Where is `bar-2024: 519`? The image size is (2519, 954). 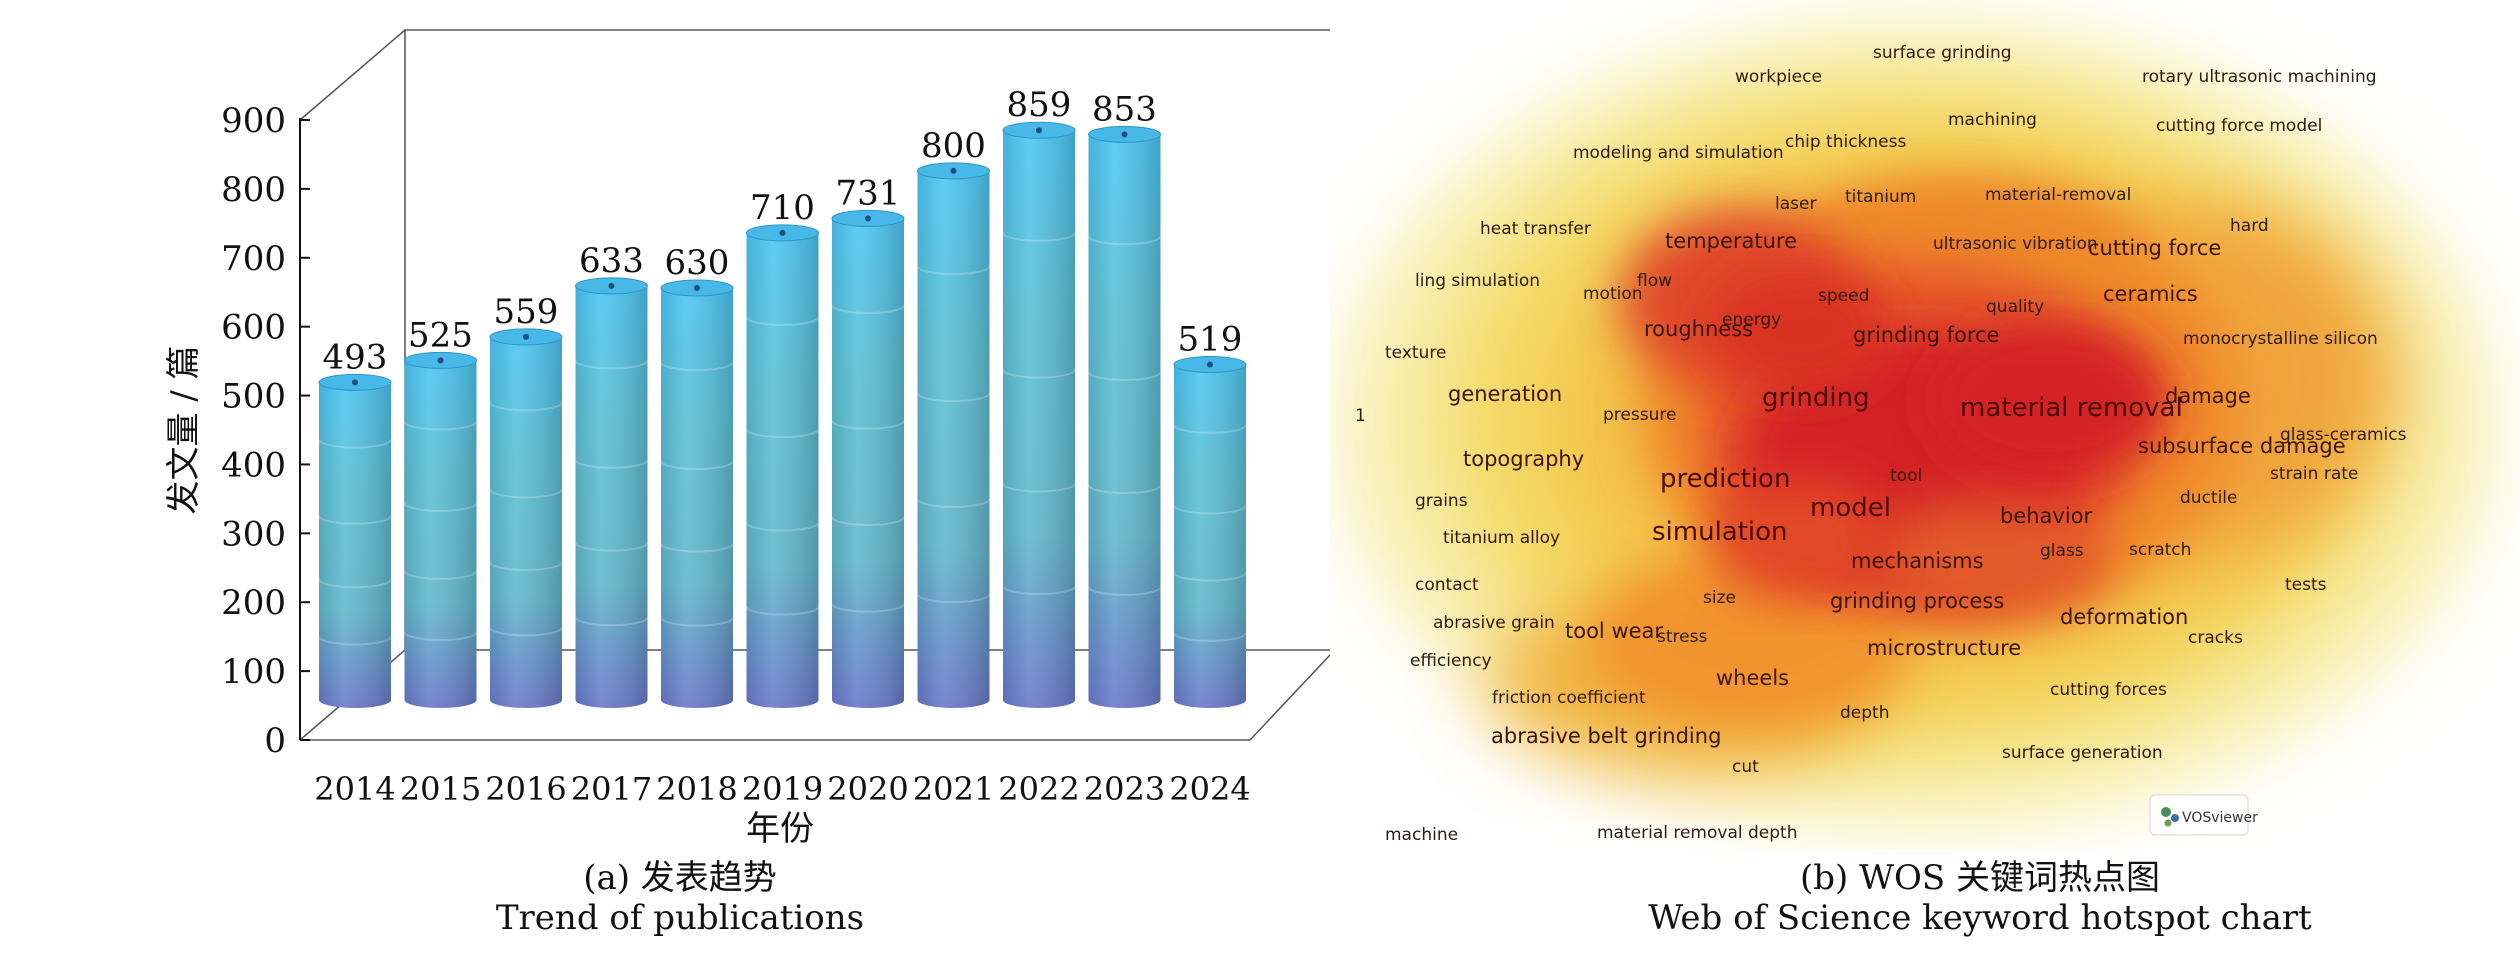 bar-2024: 519 is located at coordinates (1210, 513).